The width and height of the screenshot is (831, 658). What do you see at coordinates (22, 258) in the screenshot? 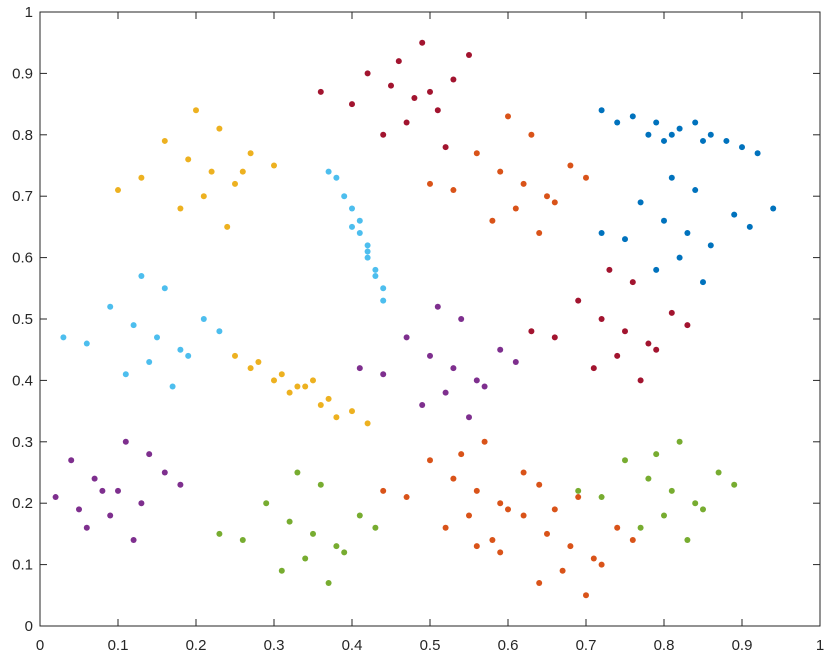
I see `y-tick-label: 0.6` at bounding box center [22, 258].